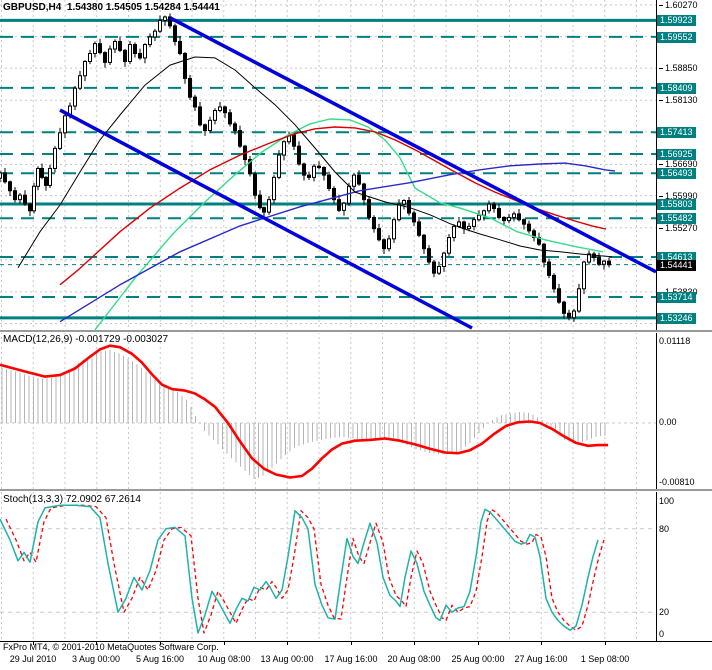 The width and height of the screenshot is (712, 670). What do you see at coordinates (676, 297) in the screenshot?
I see `price-level-badge: 1.53714` at bounding box center [676, 297].